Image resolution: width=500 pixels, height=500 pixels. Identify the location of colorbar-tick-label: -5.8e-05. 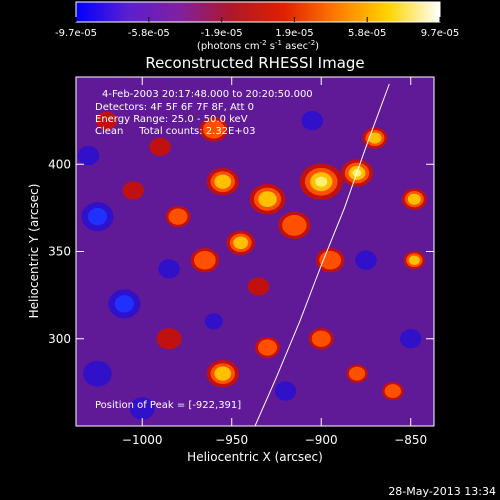
(149, 33).